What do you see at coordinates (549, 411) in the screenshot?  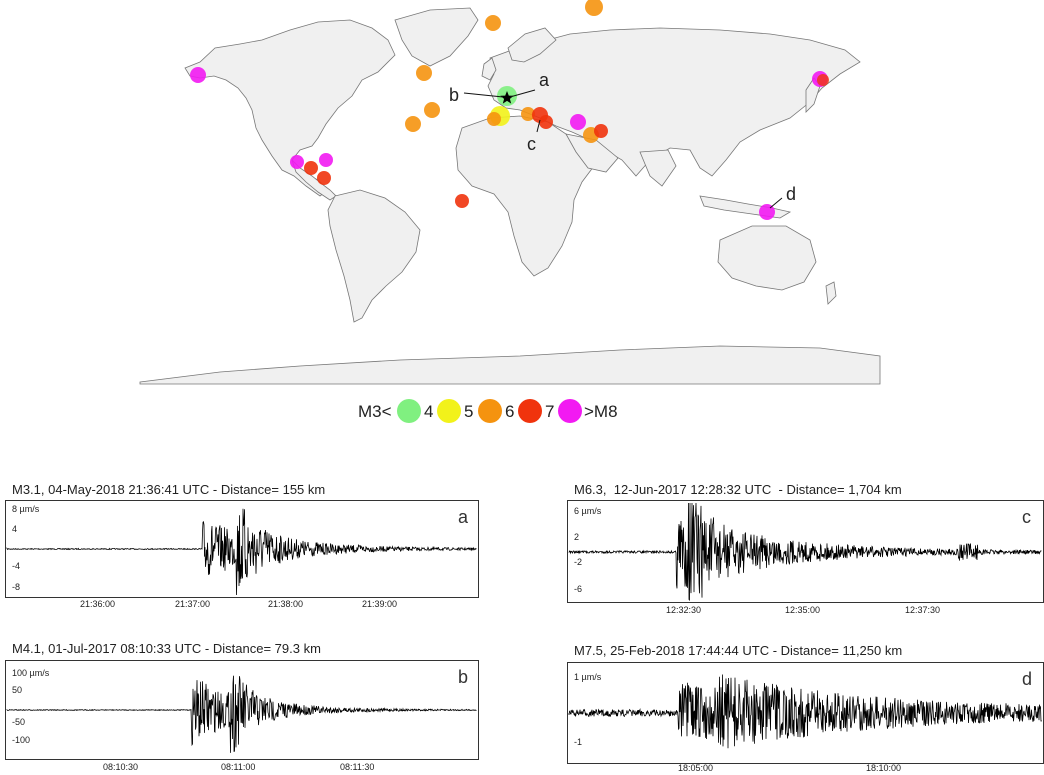 I see `legend-label-7: 7` at bounding box center [549, 411].